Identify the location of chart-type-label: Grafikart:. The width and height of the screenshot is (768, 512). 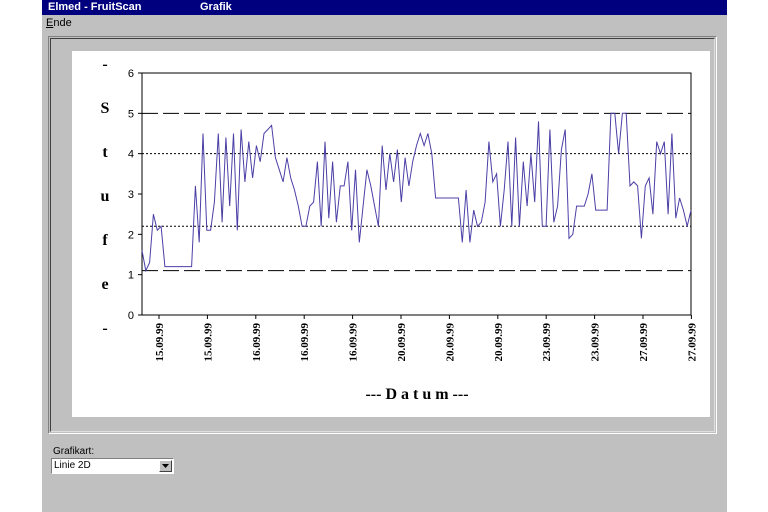
(74, 451).